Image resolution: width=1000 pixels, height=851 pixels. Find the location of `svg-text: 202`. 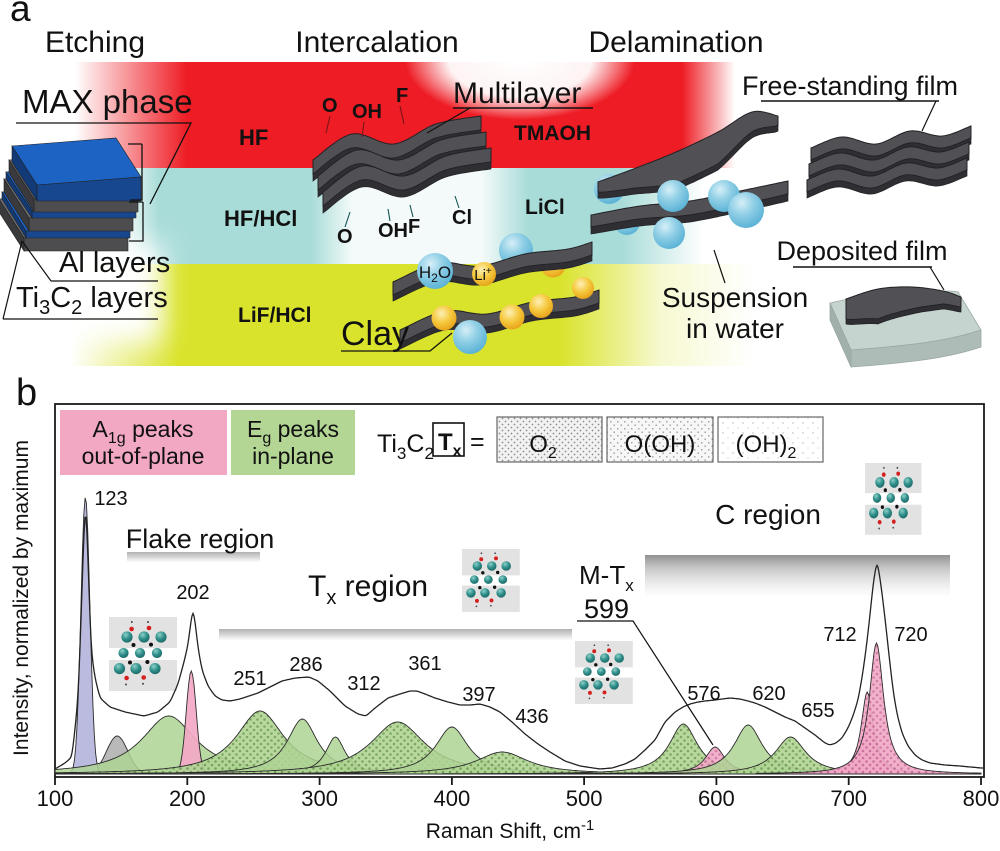

svg-text: 202 is located at coordinates (192, 593).